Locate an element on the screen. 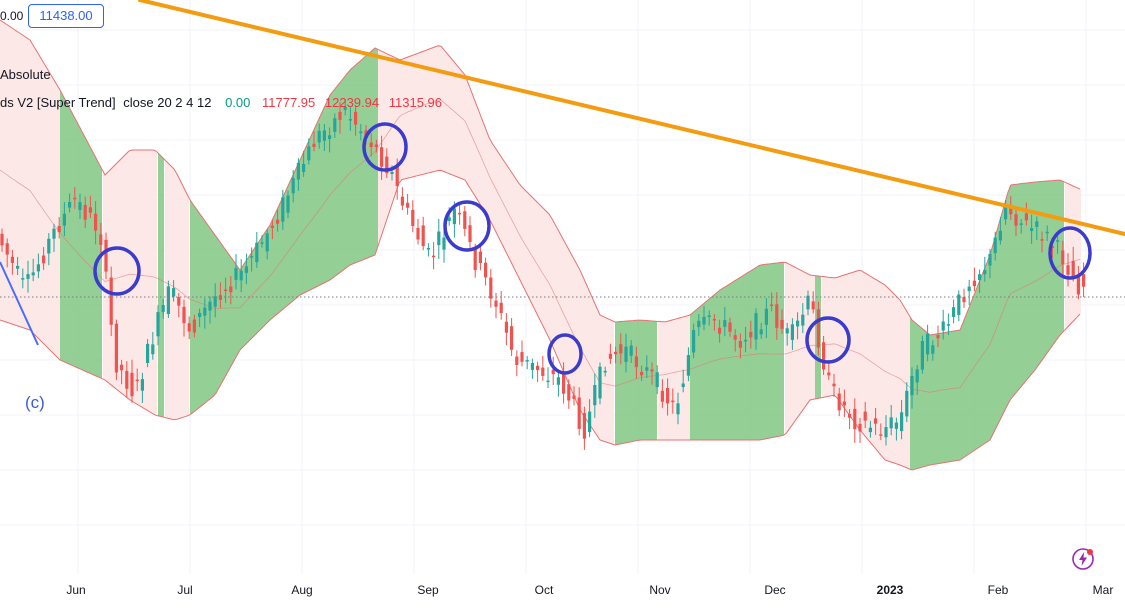 This screenshot has width=1125, height=609. wave-label-c: (c) is located at coordinates (35, 402).